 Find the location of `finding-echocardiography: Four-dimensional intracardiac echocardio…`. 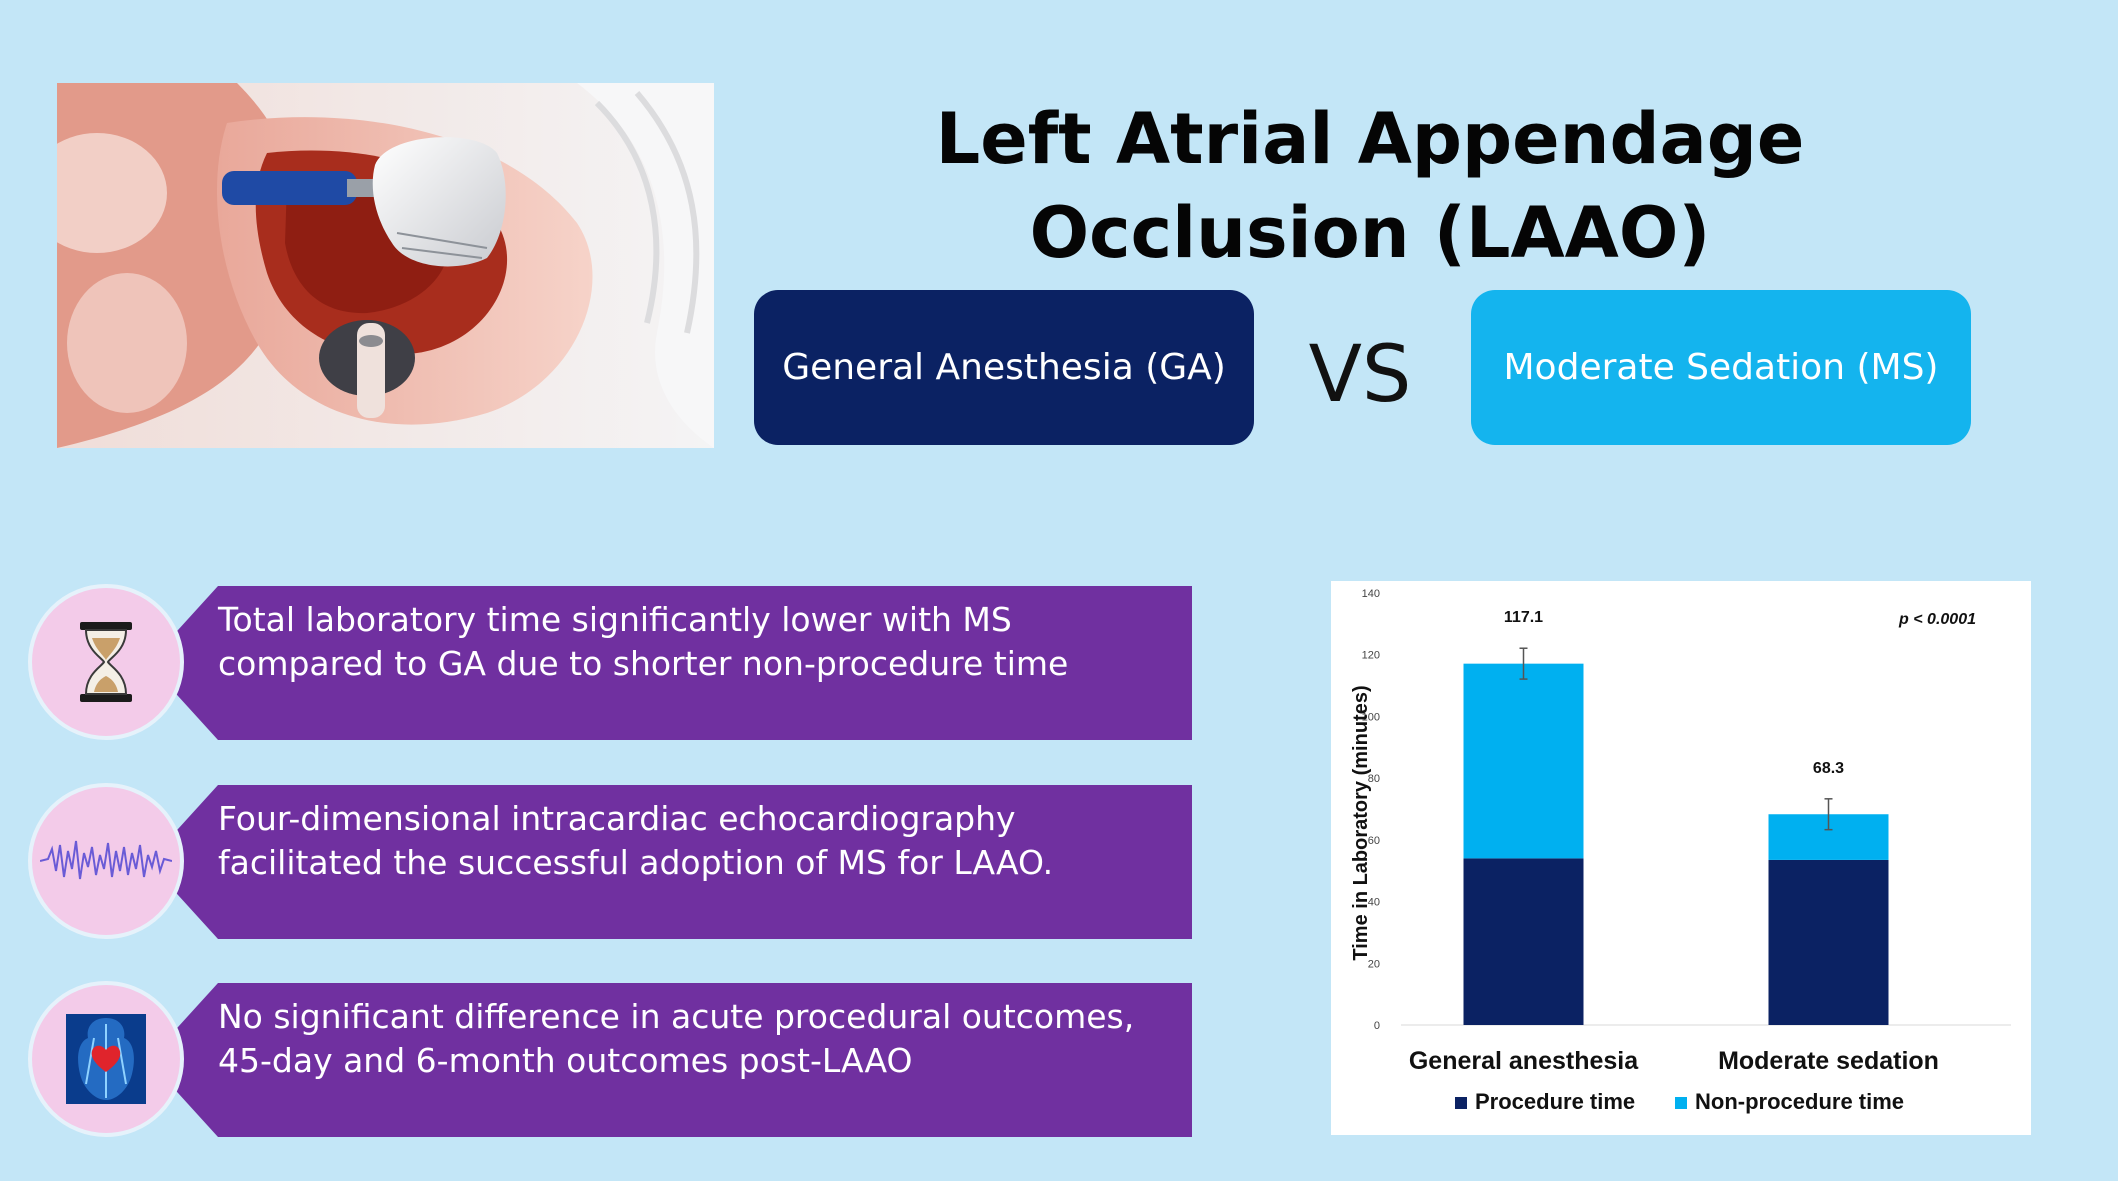

finding-echocardiography: Four-dimensional intracardiac echocardio… is located at coordinates (613, 863).